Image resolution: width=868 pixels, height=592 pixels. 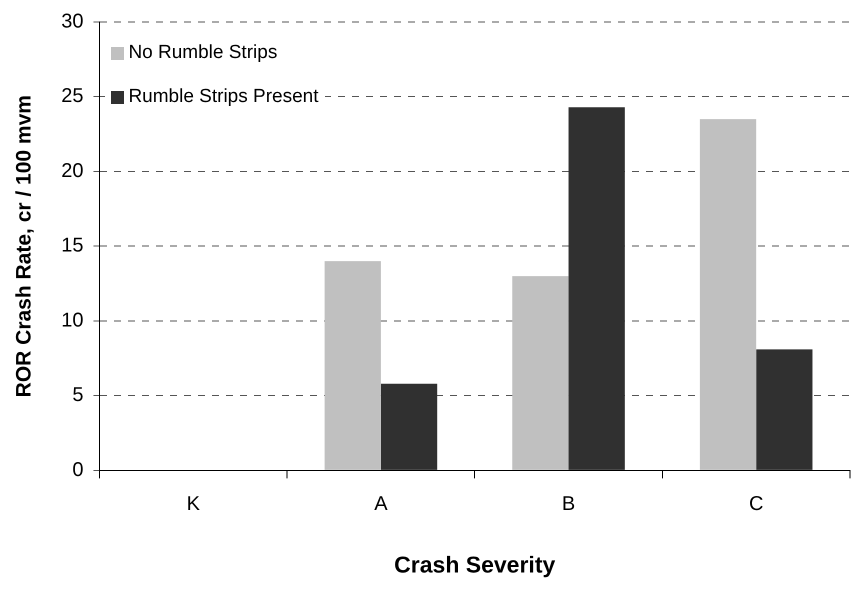 What do you see at coordinates (72, 245) in the screenshot?
I see `y-tick-label: 15` at bounding box center [72, 245].